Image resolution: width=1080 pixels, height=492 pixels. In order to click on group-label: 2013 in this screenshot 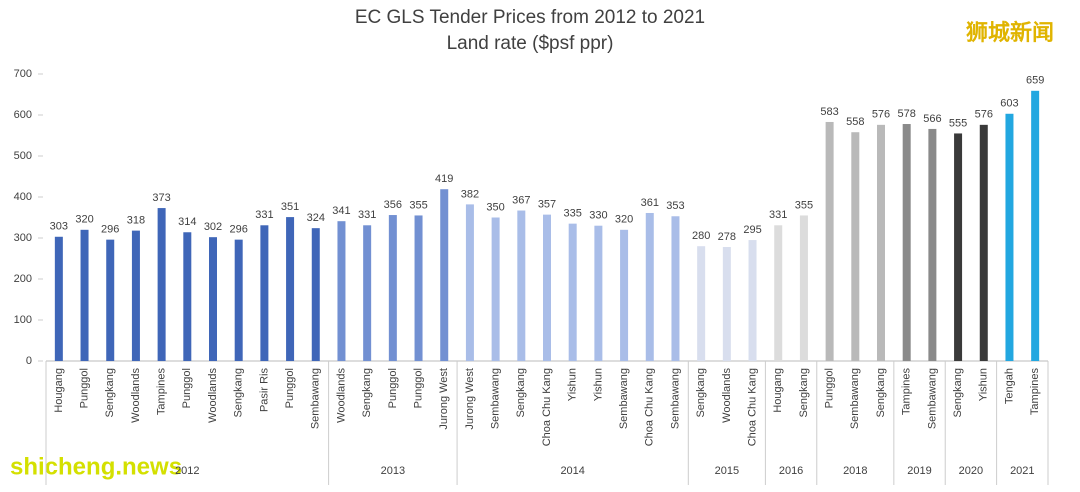, I will do `click(393, 471)`.